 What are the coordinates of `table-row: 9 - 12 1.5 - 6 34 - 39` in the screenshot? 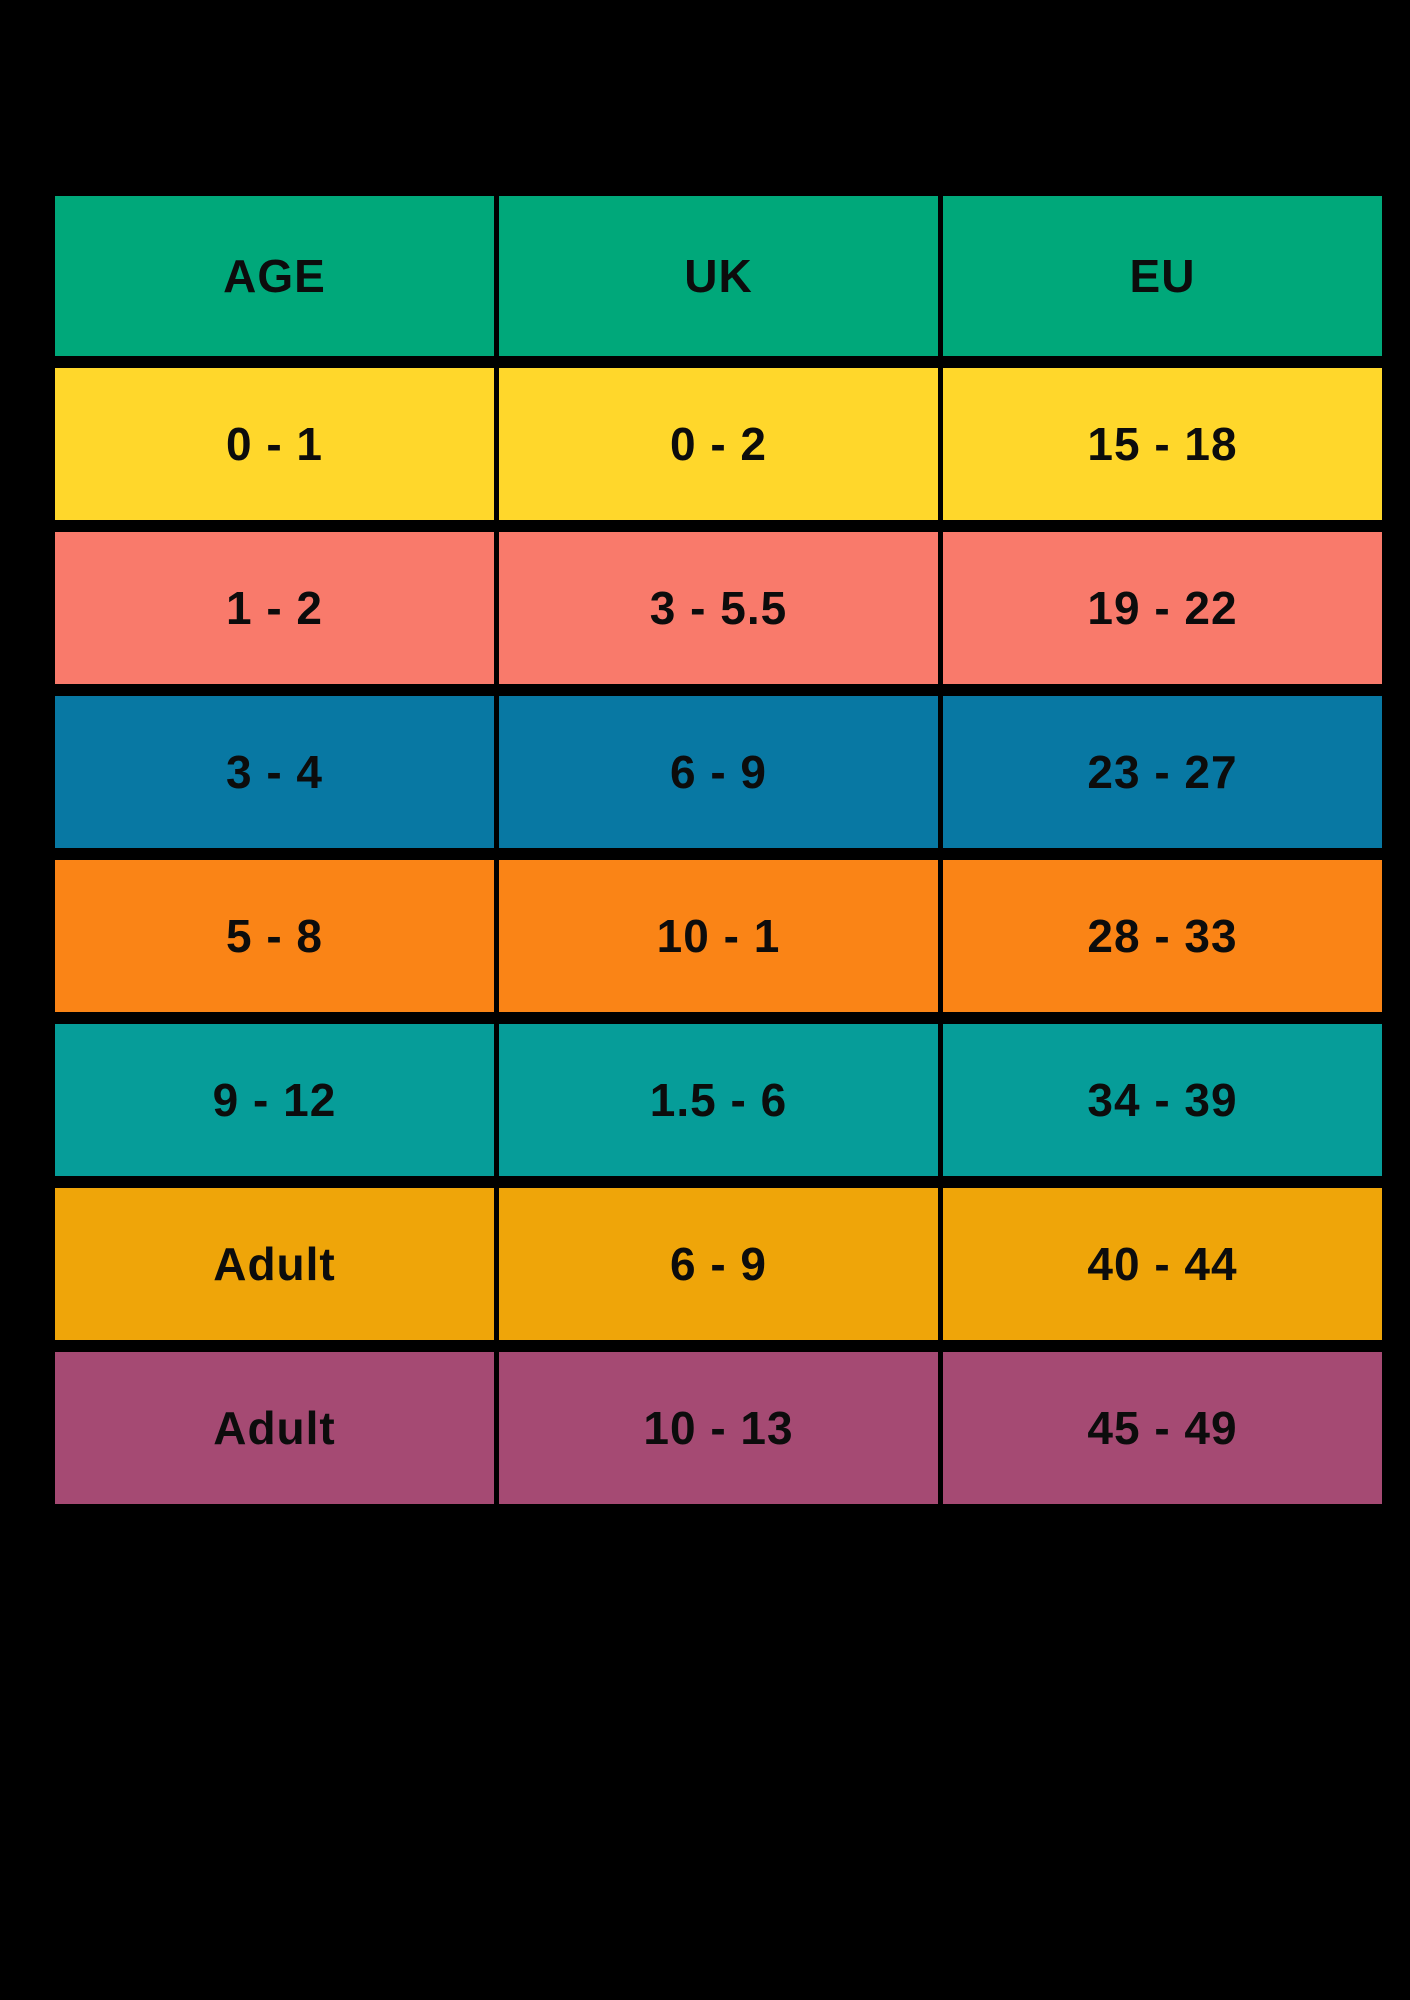 It's located at (718, 1100).